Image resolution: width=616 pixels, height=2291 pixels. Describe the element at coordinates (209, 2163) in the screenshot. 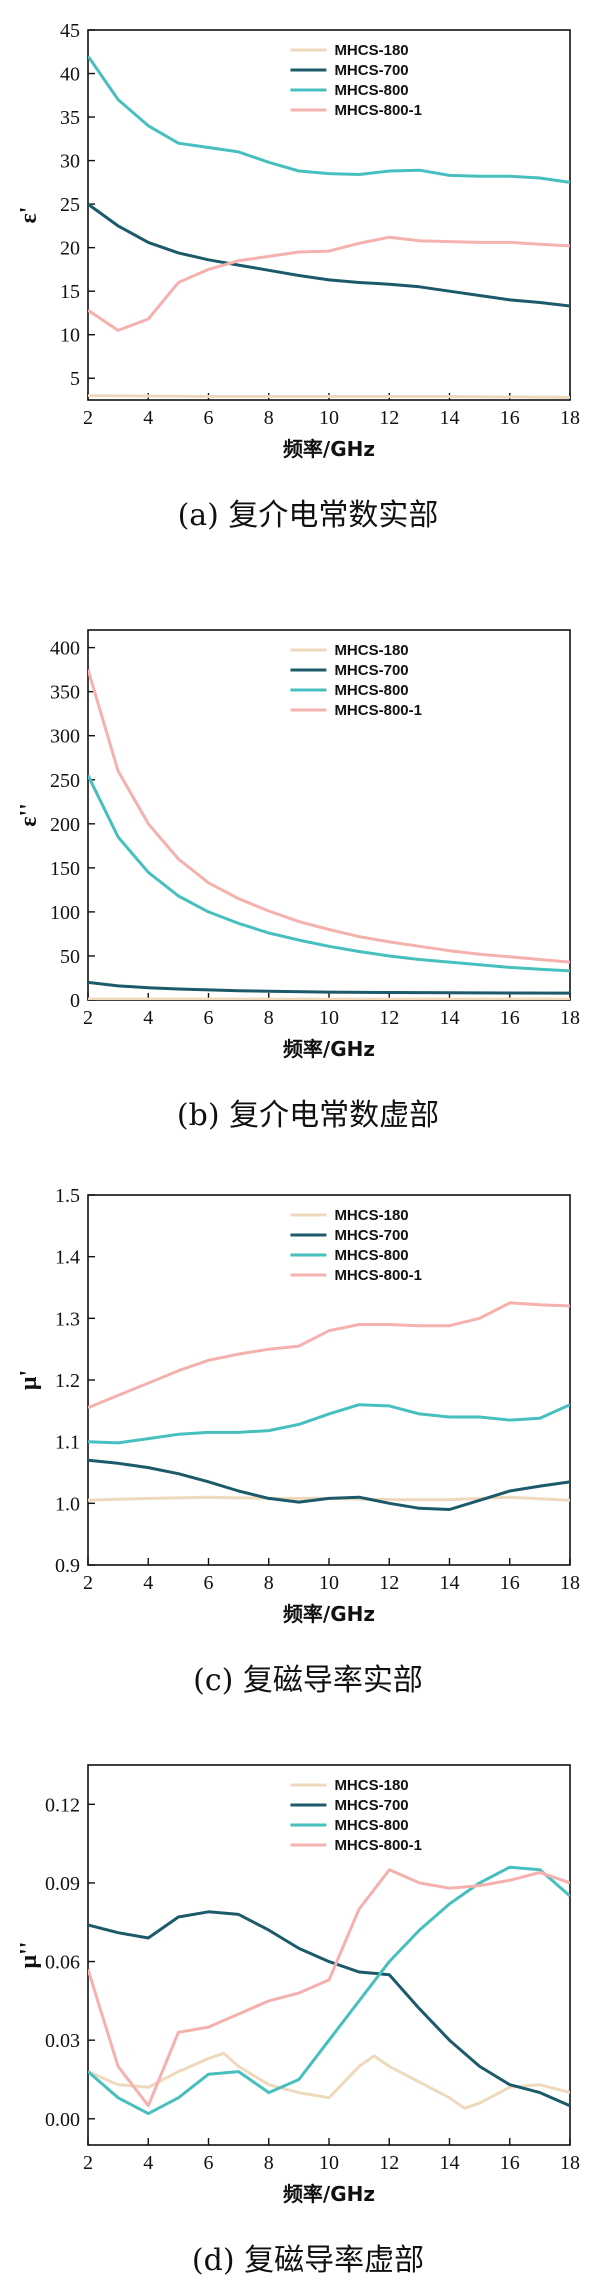

I see `x-tick-label-d: 6` at that location.